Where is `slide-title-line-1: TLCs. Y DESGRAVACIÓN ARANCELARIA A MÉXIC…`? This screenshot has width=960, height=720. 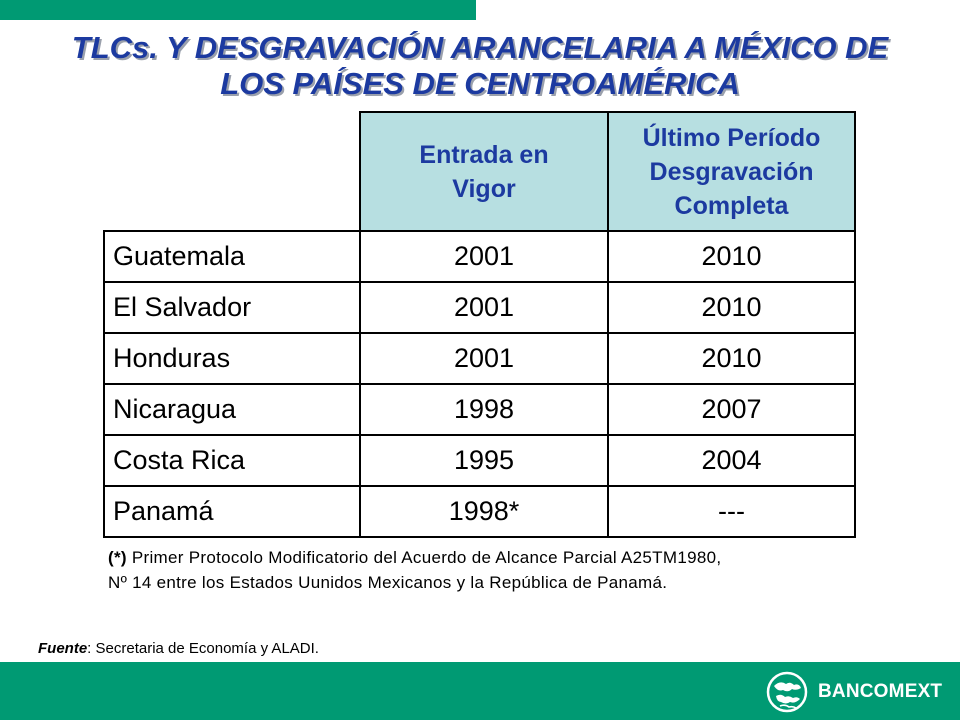
slide-title-line-1: TLCs. Y DESGRAVACIÓN ARANCELARIA A MÉXIC… is located at coordinates (480, 47).